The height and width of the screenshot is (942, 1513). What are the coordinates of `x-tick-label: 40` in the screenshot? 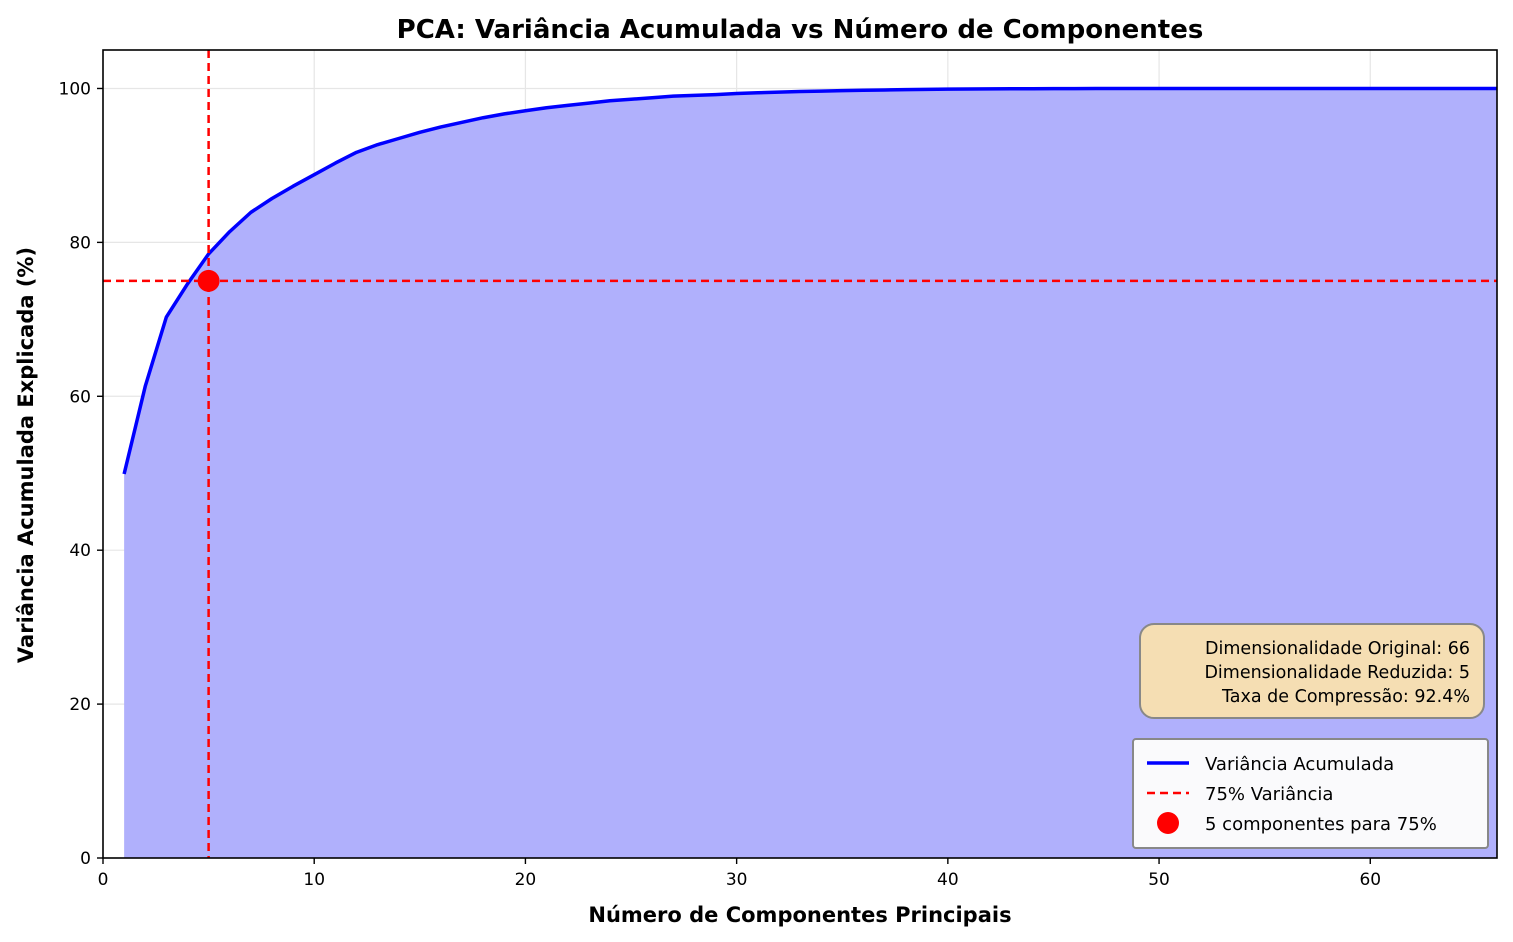 It's located at (948, 880).